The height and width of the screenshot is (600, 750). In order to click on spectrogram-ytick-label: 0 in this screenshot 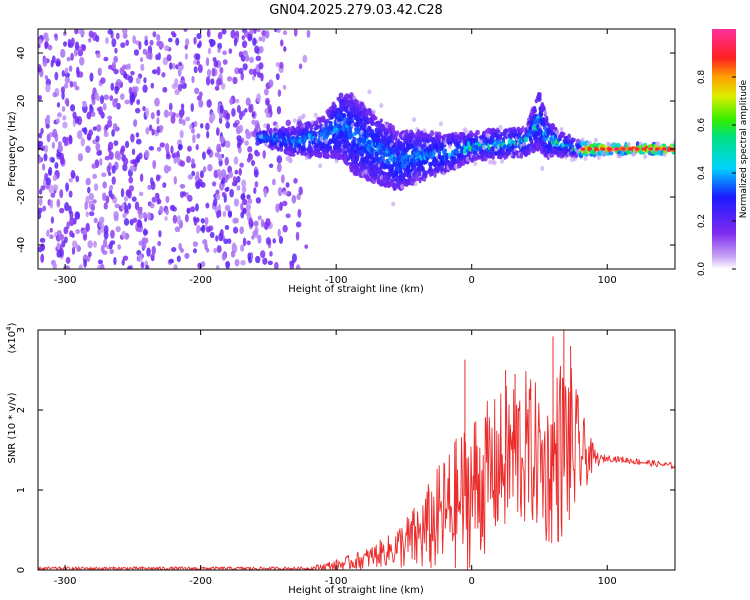, I will do `click(21, 149)`.